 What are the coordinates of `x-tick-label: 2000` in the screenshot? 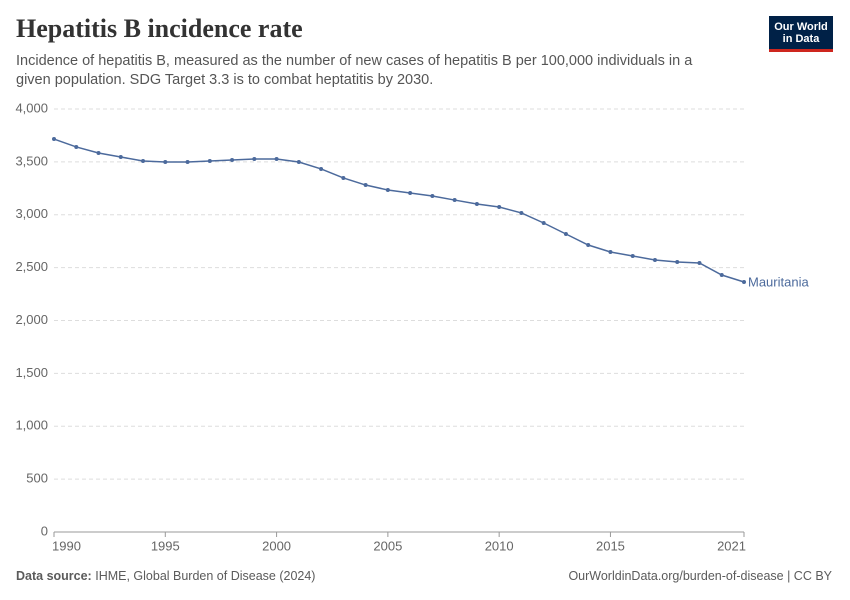 It's located at (276, 545).